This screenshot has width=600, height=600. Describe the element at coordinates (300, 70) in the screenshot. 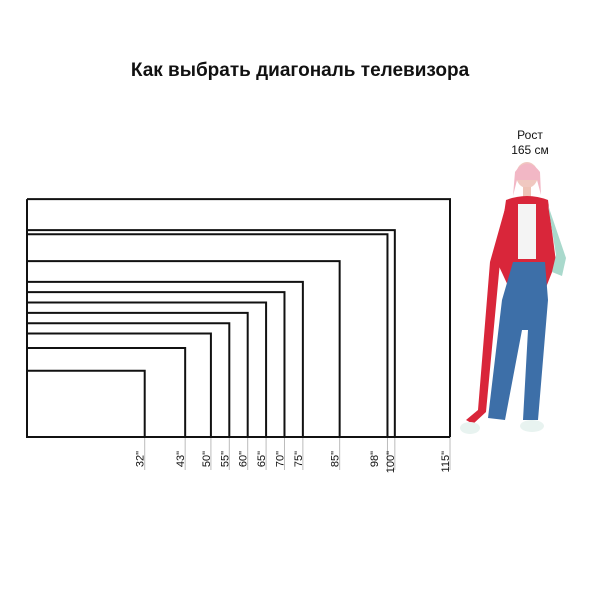

I see `page-title: Как выбрать диагональ телевизора` at that location.